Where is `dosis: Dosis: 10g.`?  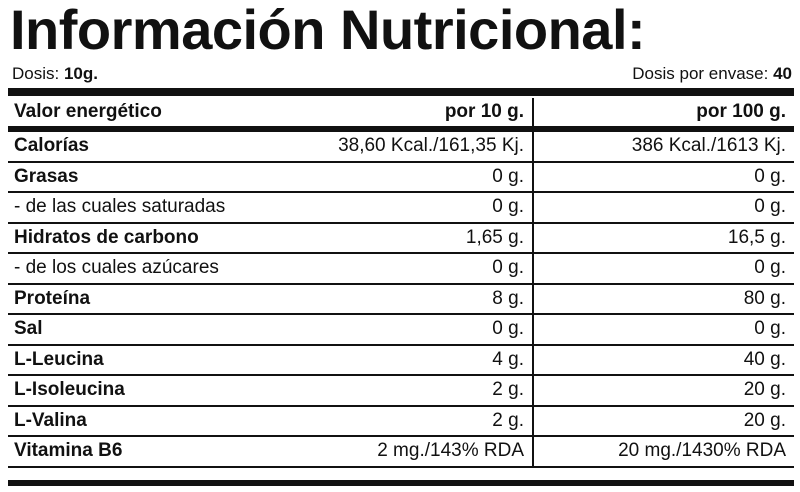
dosis: Dosis: 10g. is located at coordinates (55, 74).